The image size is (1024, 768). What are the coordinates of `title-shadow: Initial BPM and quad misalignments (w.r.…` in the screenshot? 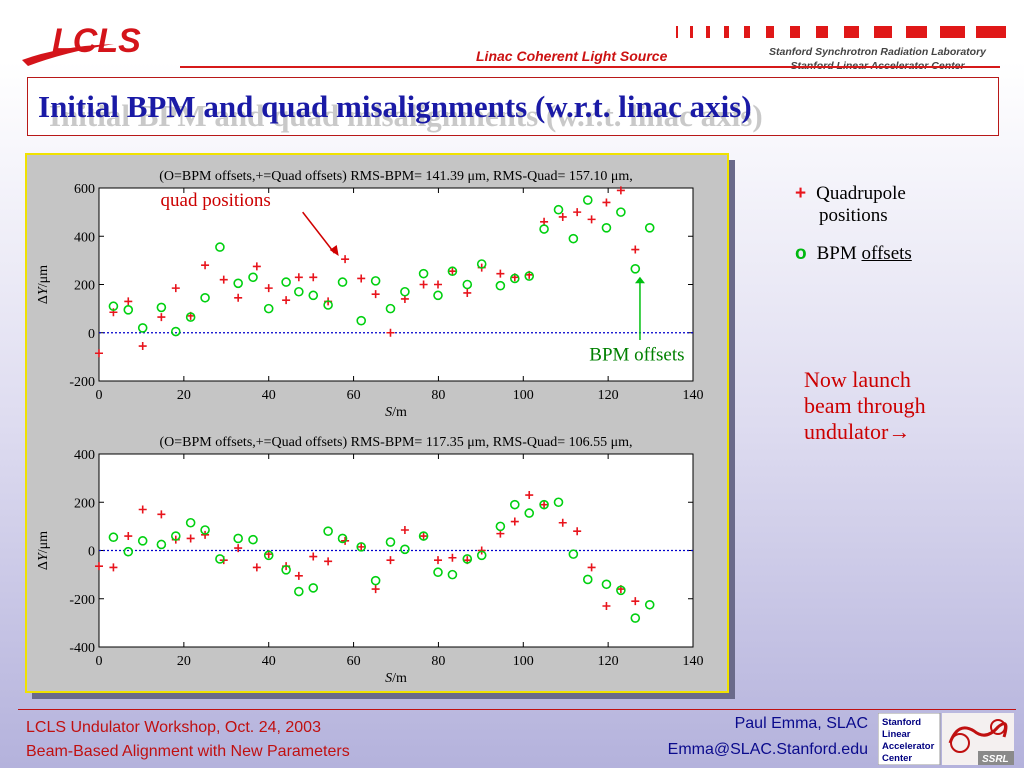 It's located at (406, 115).